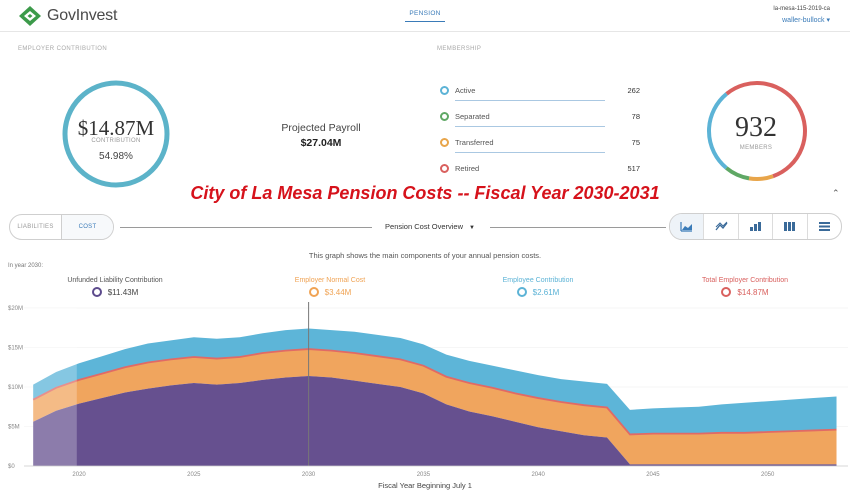 Image resolution: width=850 pixels, height=492 pixels. I want to click on y-tick-label: $0, so click(11, 467).